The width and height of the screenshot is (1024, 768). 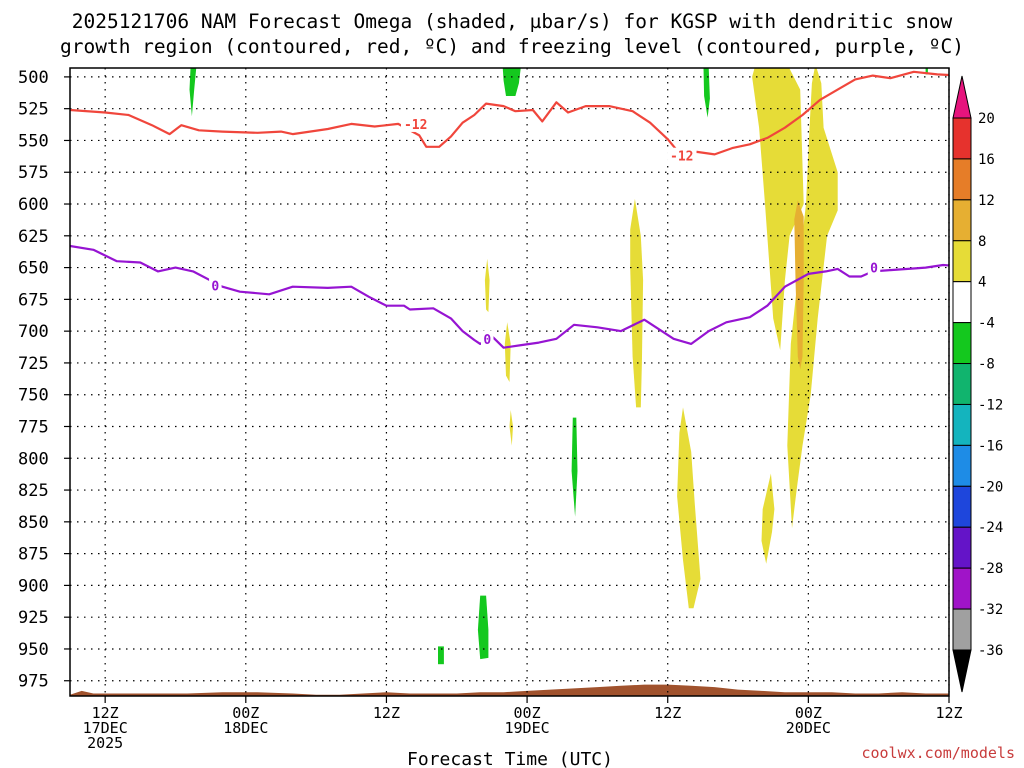 I want to click on x-tick-label-12-2: 2025, so click(x=105, y=743).